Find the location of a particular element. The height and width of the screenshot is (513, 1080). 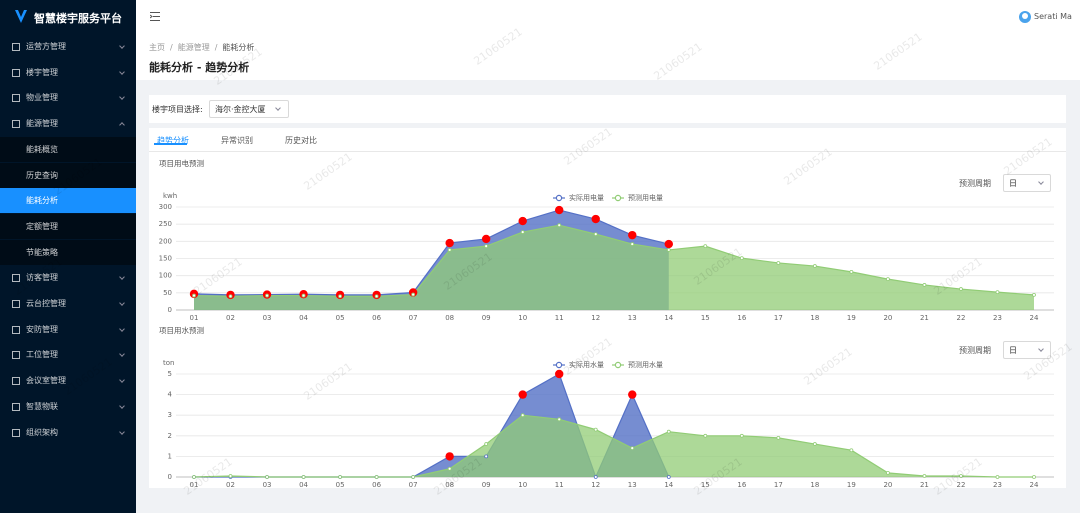

submenu-item: 历史查询 is located at coordinates (68, 175).